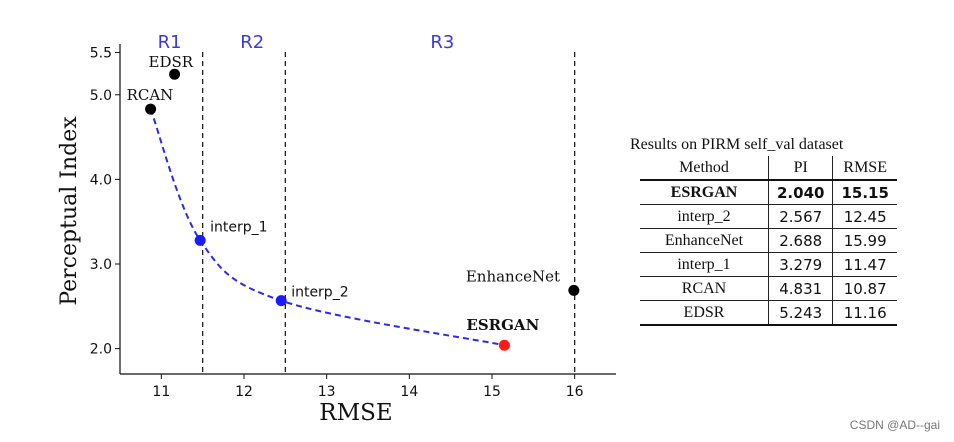  Describe the element at coordinates (175, 74) in the screenshot. I see `point-edsr` at that location.